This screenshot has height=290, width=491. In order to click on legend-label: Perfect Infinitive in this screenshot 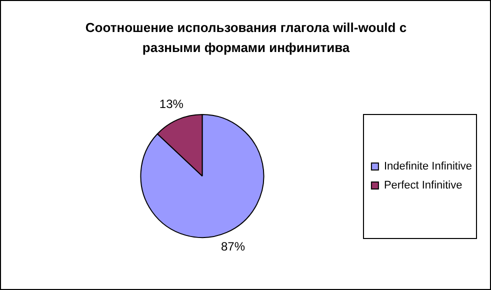, I will do `click(423, 186)`.